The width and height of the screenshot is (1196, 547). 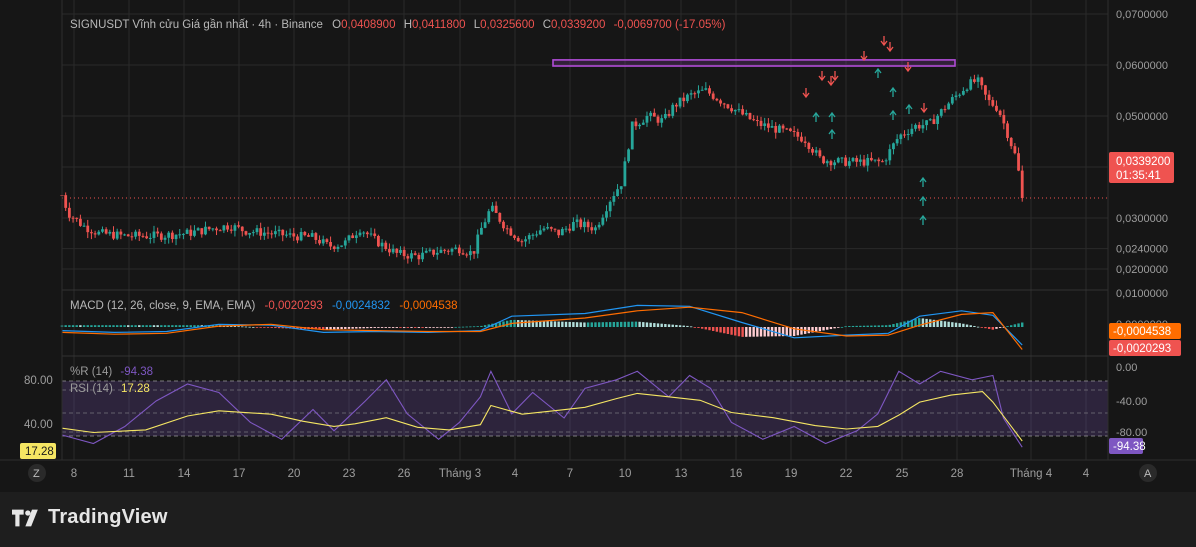 What do you see at coordinates (1142, 219) in the screenshot?
I see `price-tick: 0,0300000` at bounding box center [1142, 219].